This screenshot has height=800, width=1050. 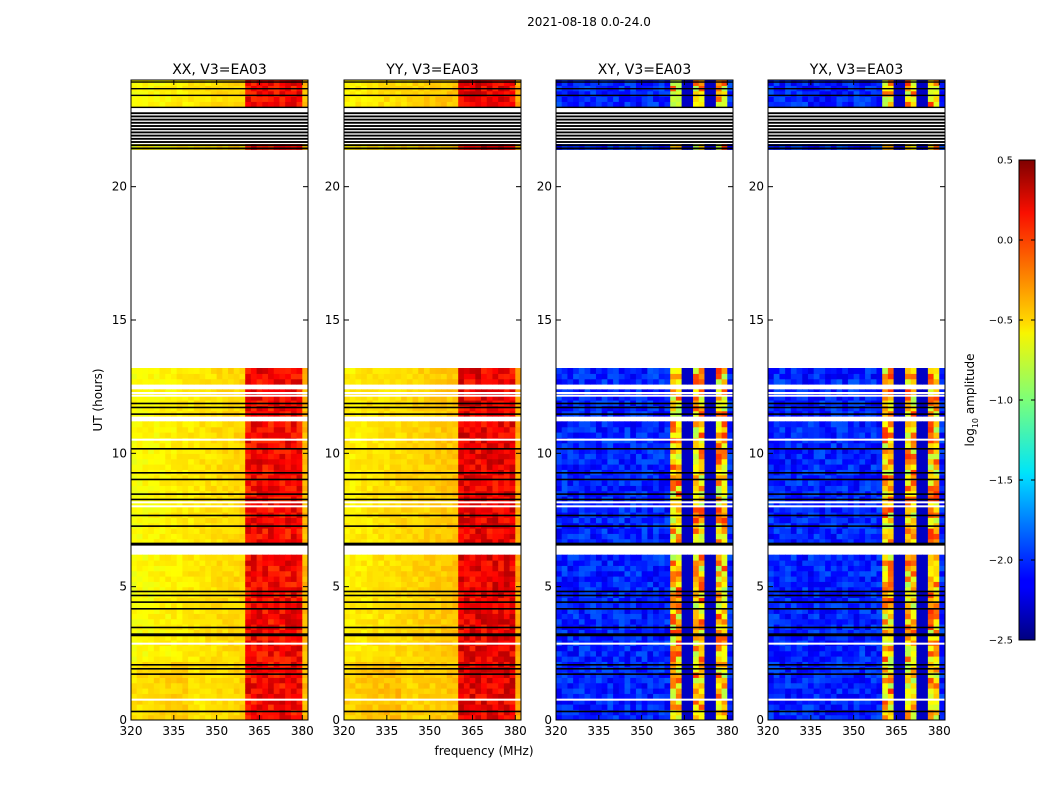 What do you see at coordinates (589, 22) in the screenshot?
I see `figure-suptitle: 2021-08-18 0.0-24.0` at bounding box center [589, 22].